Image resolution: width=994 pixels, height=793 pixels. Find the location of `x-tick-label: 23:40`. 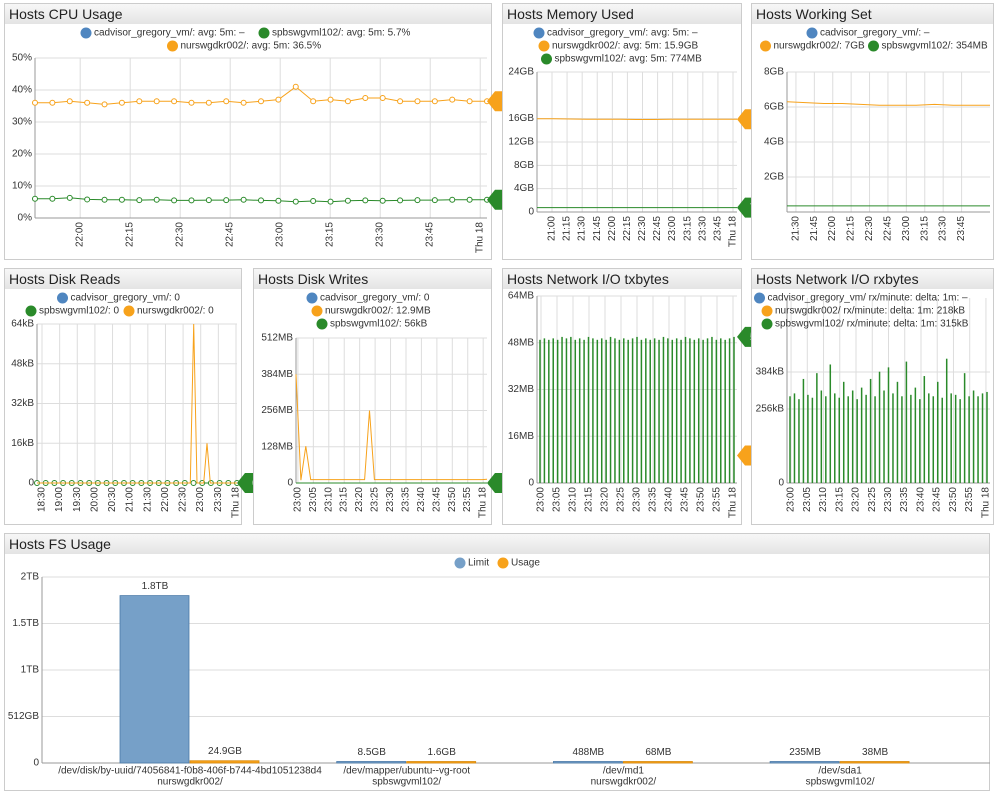

x-tick-label: 23:40 is located at coordinates (421, 499).